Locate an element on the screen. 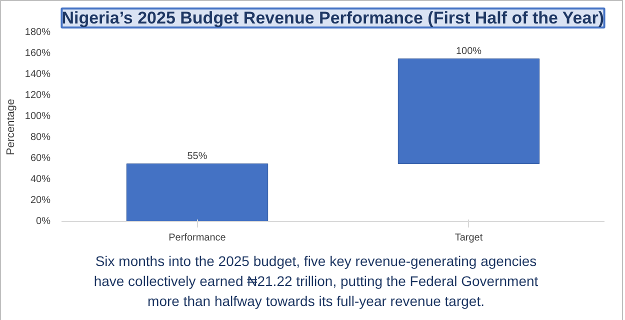 The image size is (625, 320). y-tick-label: 100% is located at coordinates (37, 116).